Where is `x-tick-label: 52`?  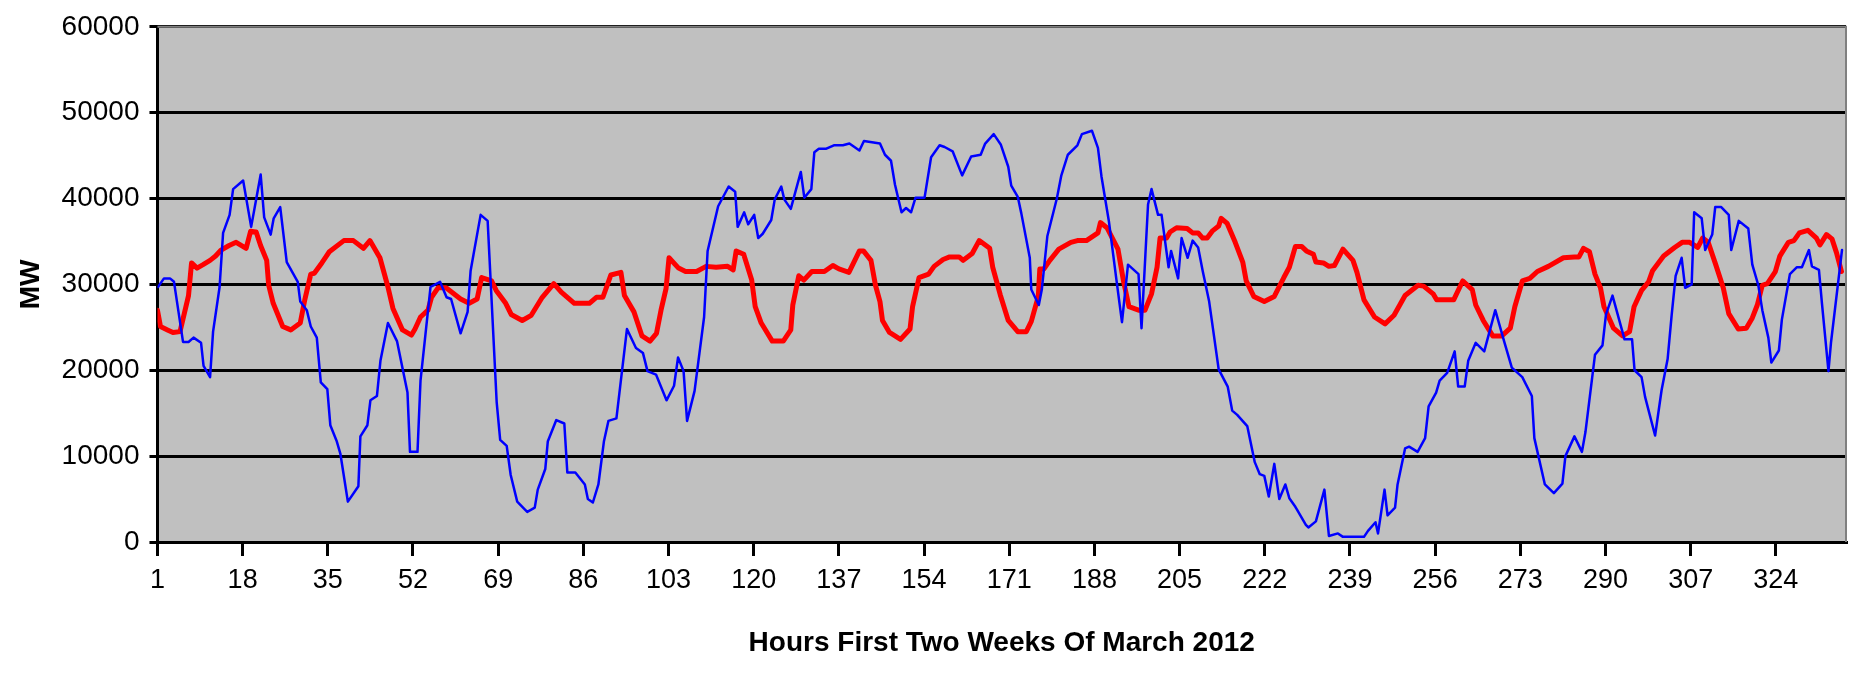
x-tick-label: 52 is located at coordinates (413, 578).